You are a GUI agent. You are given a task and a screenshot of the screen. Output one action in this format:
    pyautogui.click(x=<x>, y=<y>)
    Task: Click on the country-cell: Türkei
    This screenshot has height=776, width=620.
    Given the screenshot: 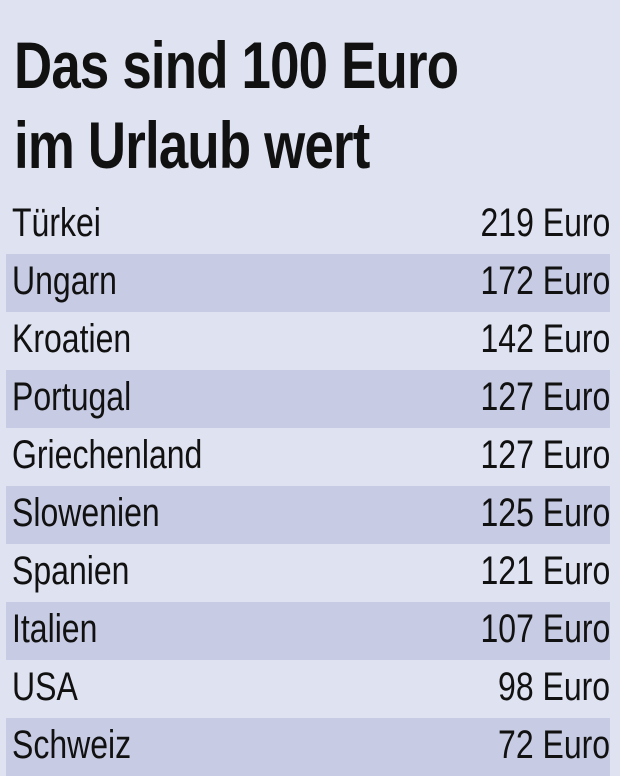 What is the action you would take?
    pyautogui.click(x=56, y=223)
    